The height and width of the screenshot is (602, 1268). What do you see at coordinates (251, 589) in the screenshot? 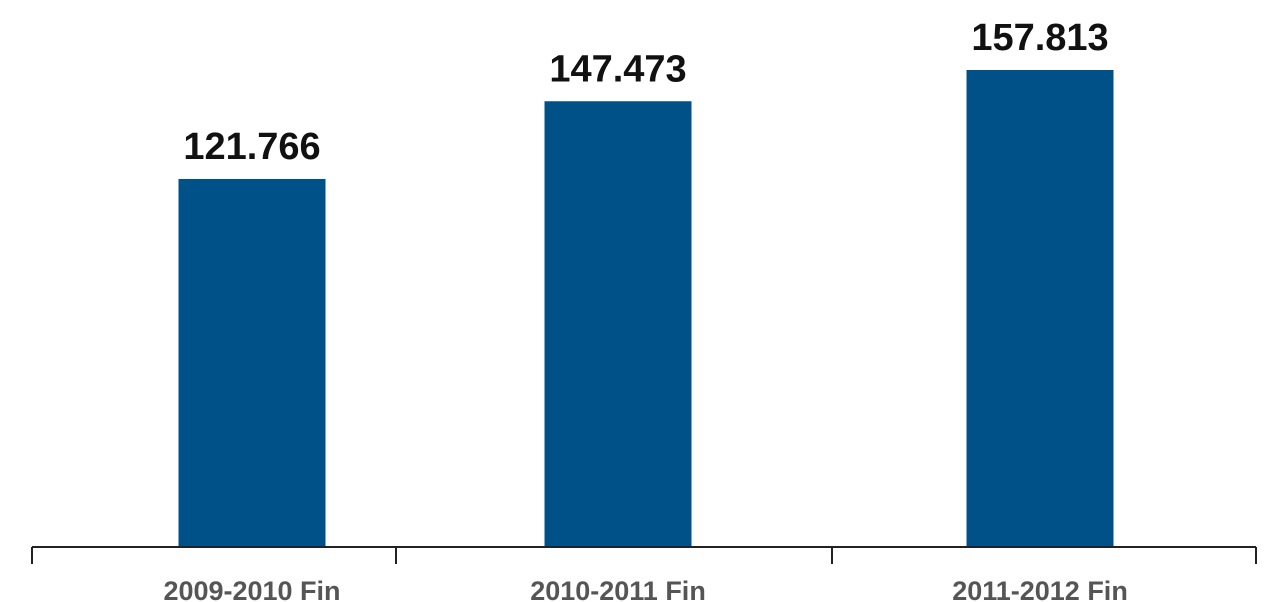
I see `x-tick-label-1: 2009-2010 Fin` at bounding box center [251, 589].